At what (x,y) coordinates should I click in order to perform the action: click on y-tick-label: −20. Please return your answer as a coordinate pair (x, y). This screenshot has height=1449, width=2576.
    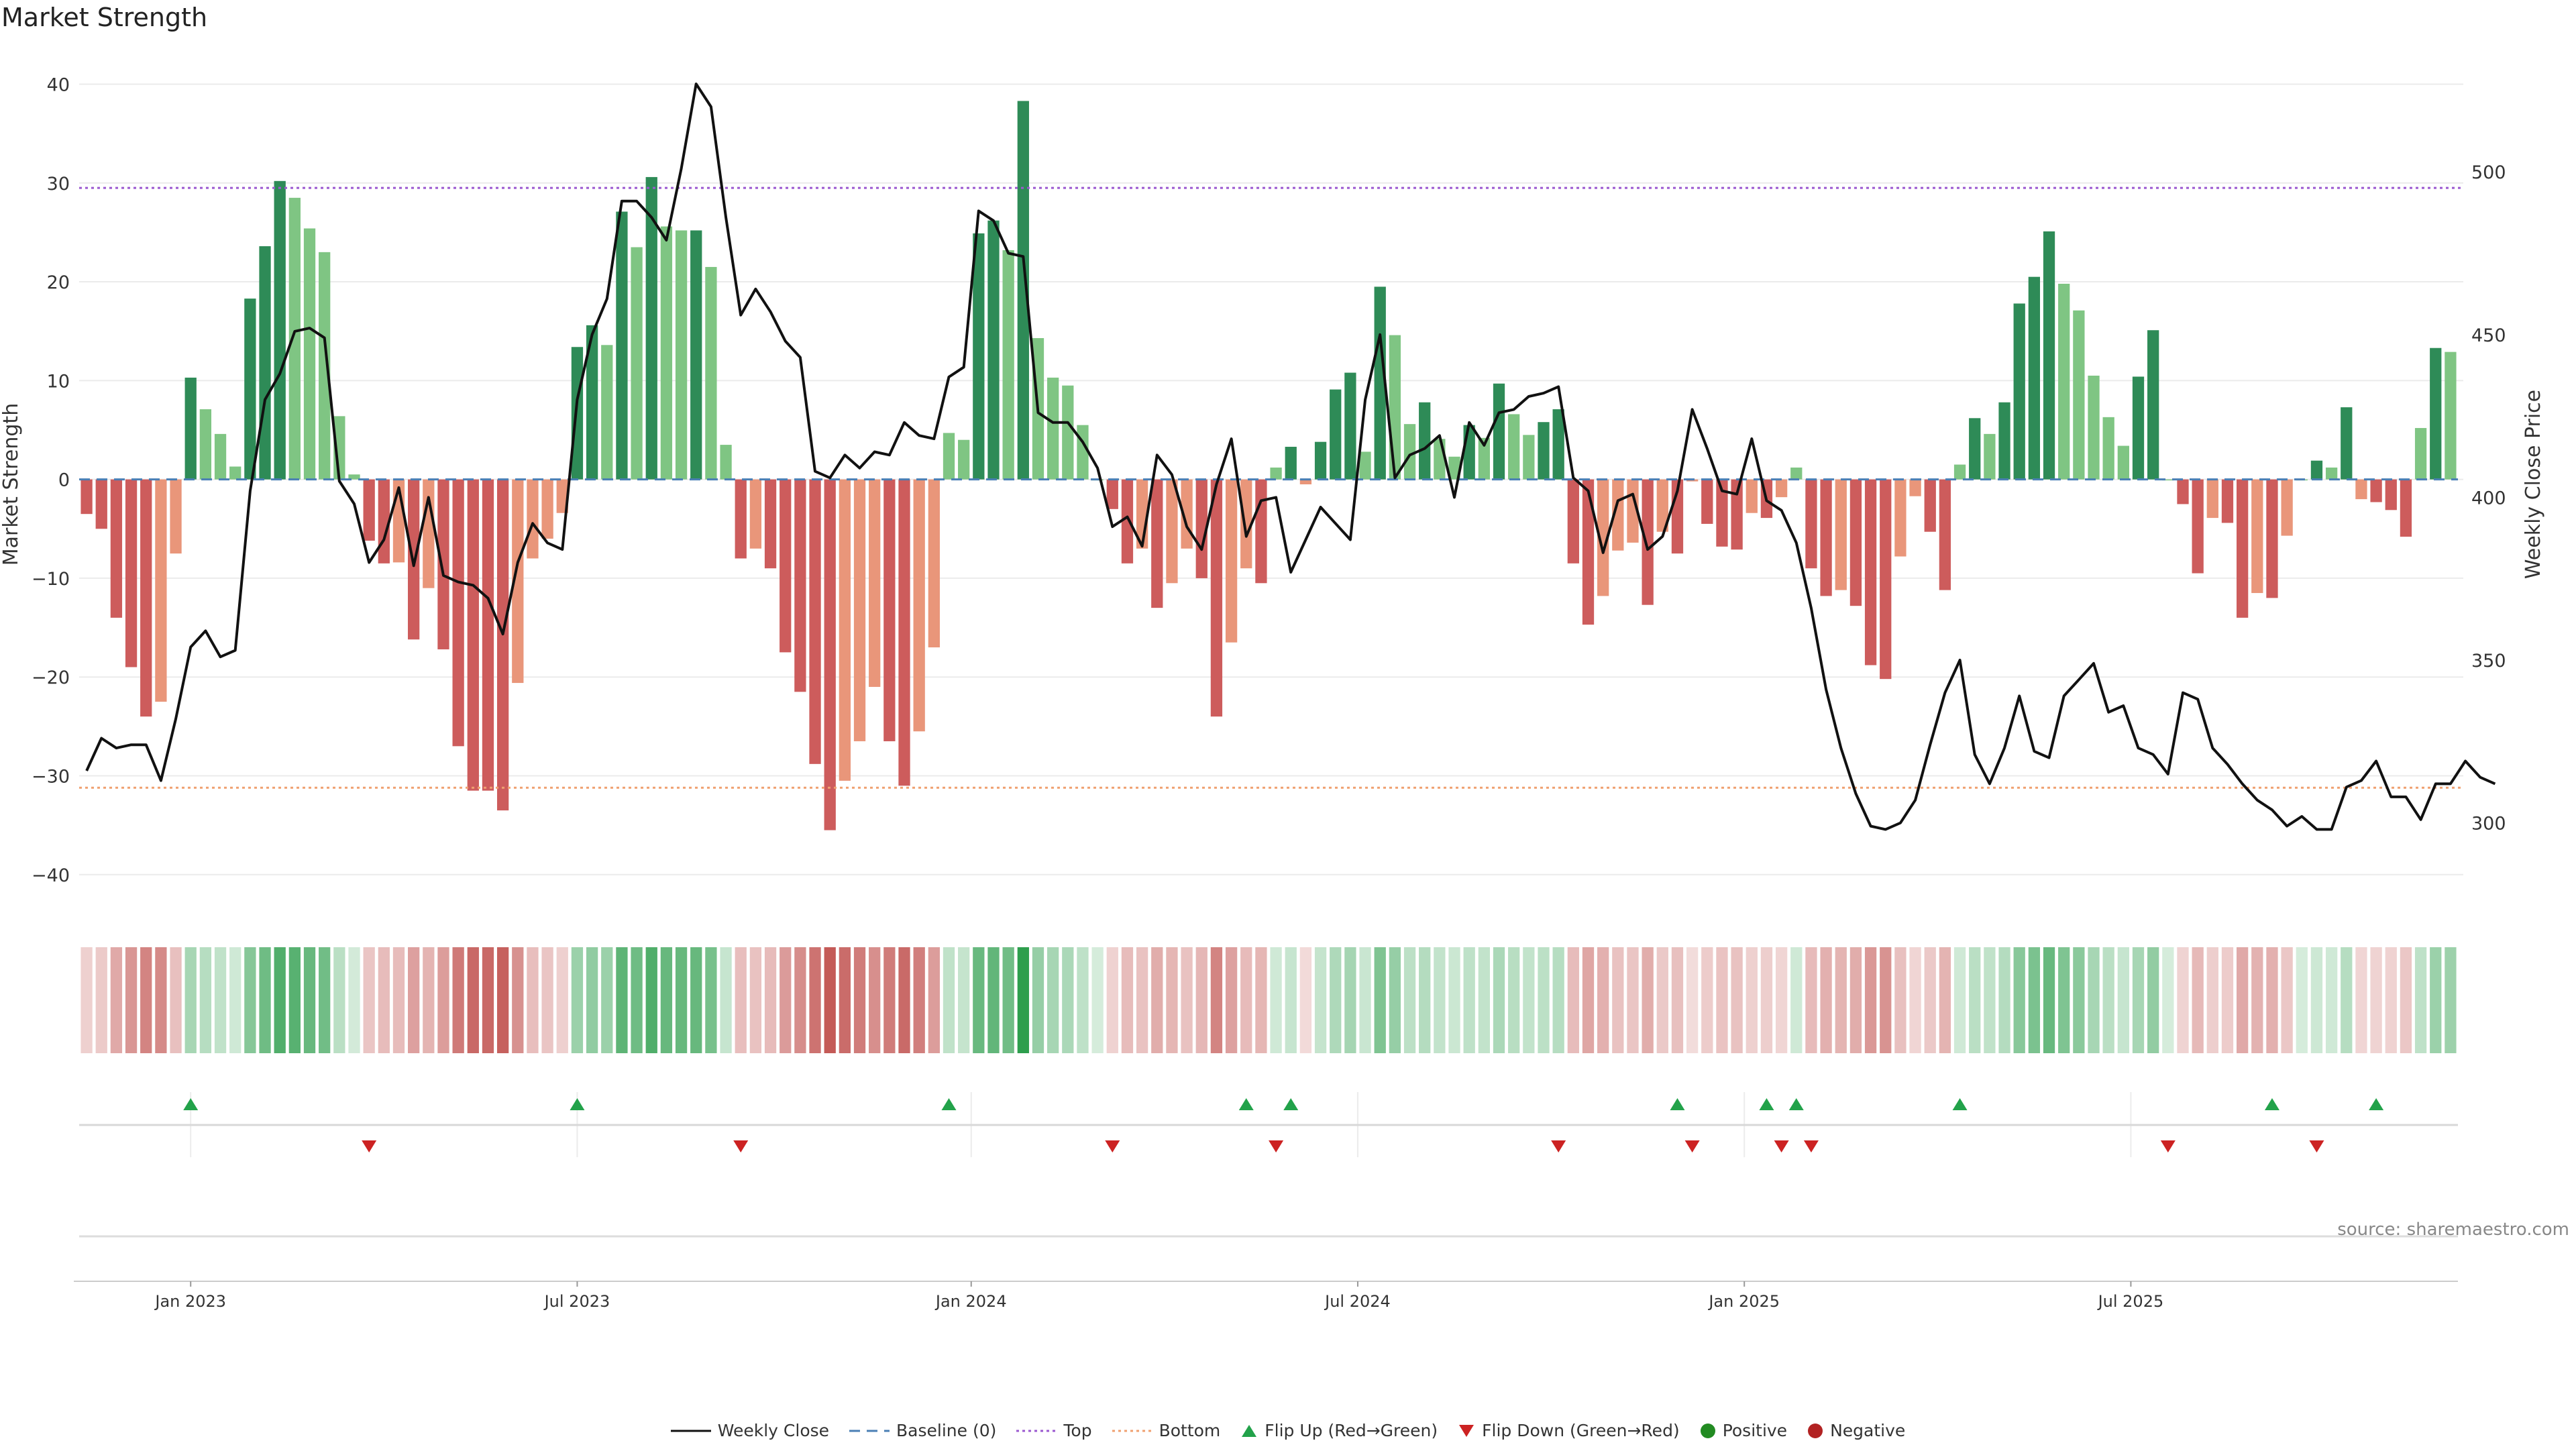
    Looking at the image, I should click on (51, 677).